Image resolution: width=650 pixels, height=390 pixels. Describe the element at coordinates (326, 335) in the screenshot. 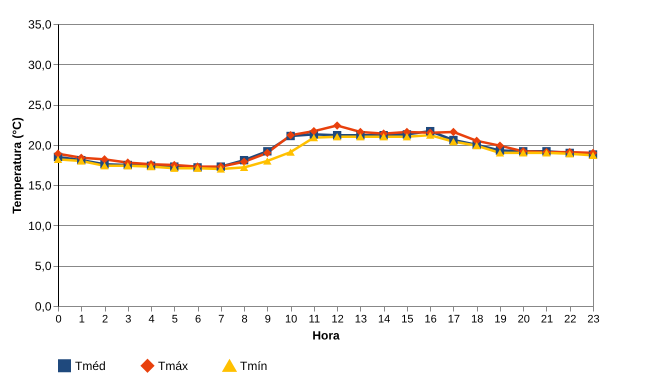

I see `x-axis-title: Hora` at that location.